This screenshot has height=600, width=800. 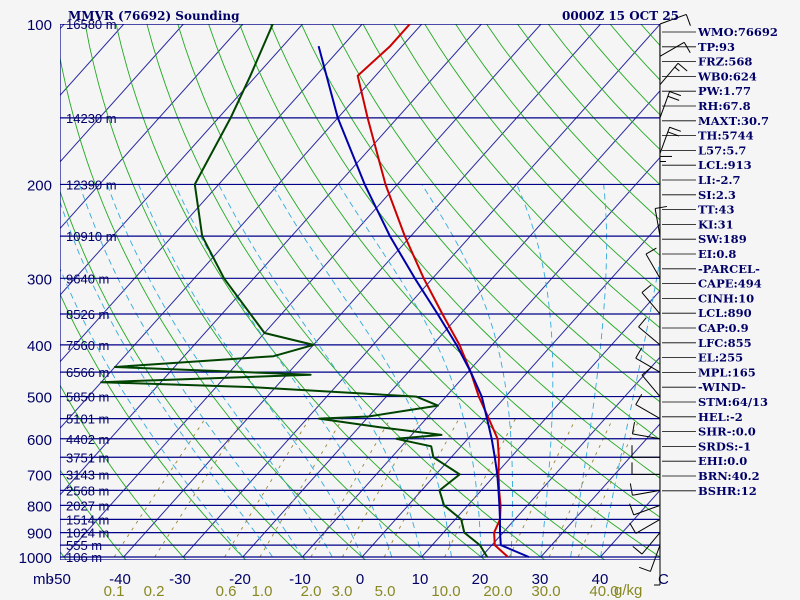 What do you see at coordinates (733, 402) in the screenshot?
I see `stability-index: STM:64/13` at bounding box center [733, 402].